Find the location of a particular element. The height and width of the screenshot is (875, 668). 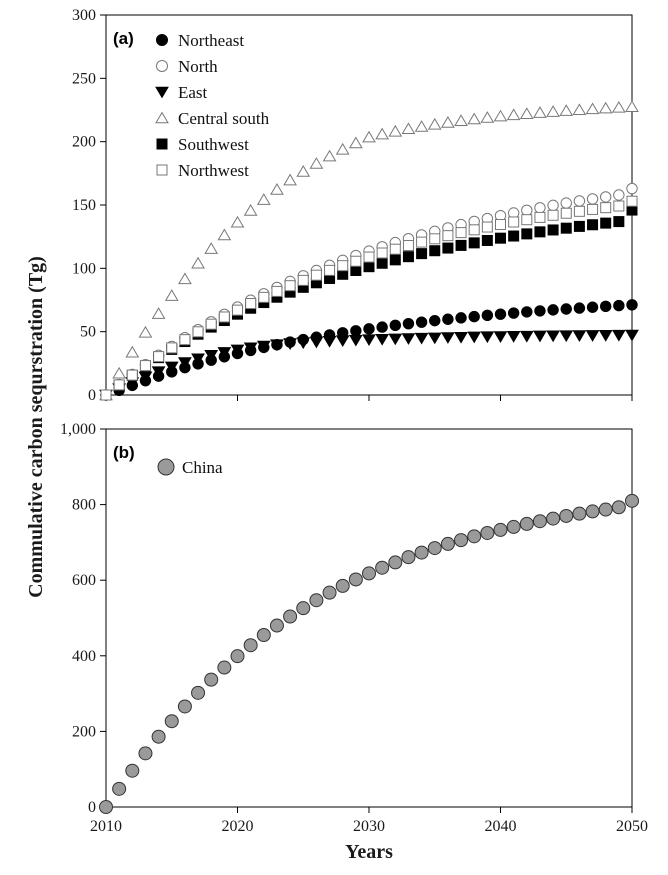

panel-a-y-ticks: 0 50 100 150 200 250 300 is located at coordinates (89, 205).